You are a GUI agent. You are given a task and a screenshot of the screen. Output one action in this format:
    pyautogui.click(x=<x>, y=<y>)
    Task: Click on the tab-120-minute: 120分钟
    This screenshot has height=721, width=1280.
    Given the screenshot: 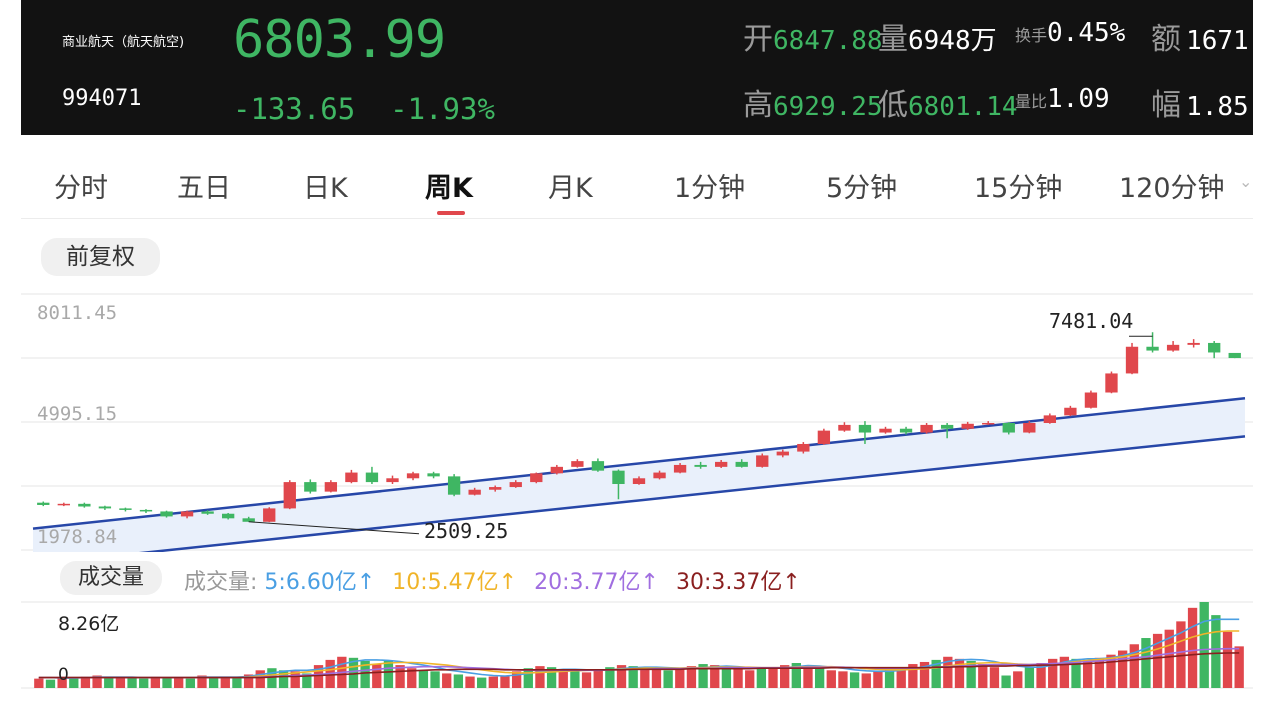 What is the action you would take?
    pyautogui.click(x=1172, y=188)
    